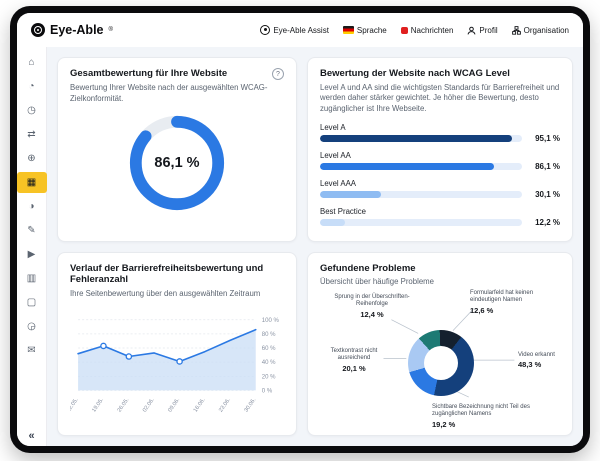  I want to click on svg-text: 12.05., so click(75, 405).